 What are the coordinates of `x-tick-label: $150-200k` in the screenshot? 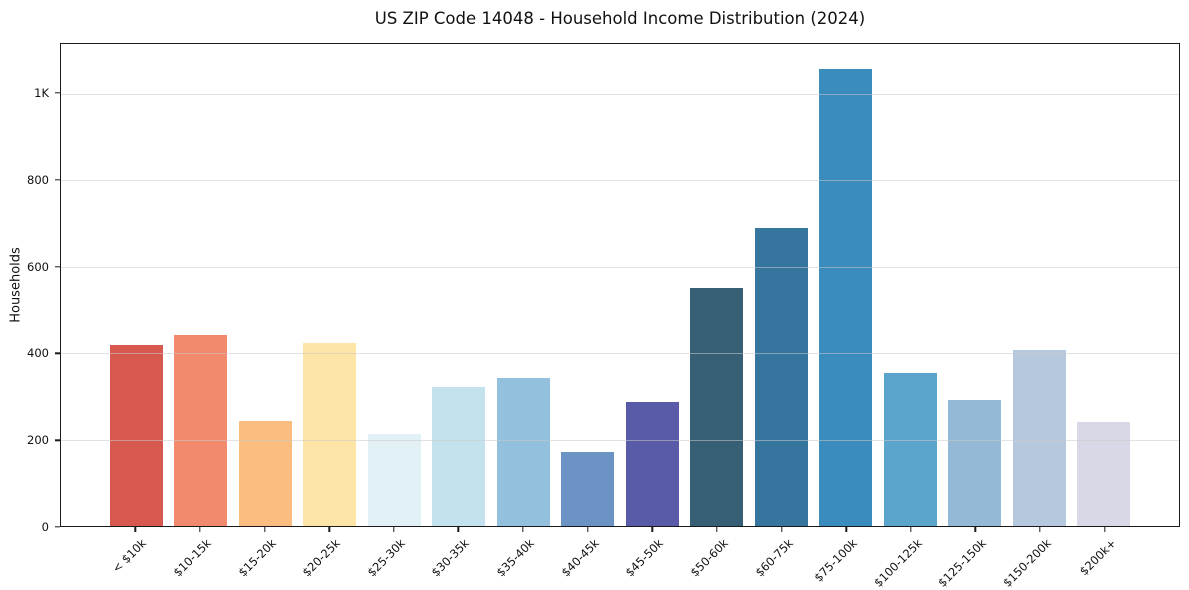 It's located at (1027, 563).